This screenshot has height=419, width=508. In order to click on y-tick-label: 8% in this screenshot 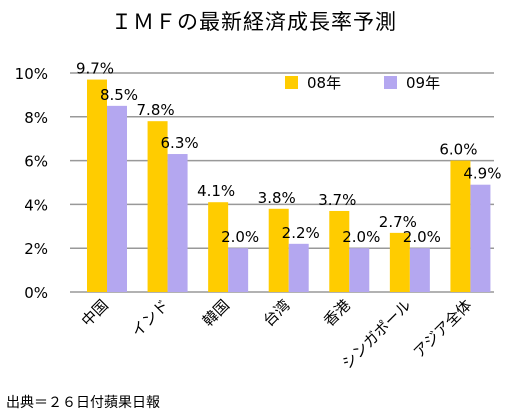, I will do `click(36, 118)`.